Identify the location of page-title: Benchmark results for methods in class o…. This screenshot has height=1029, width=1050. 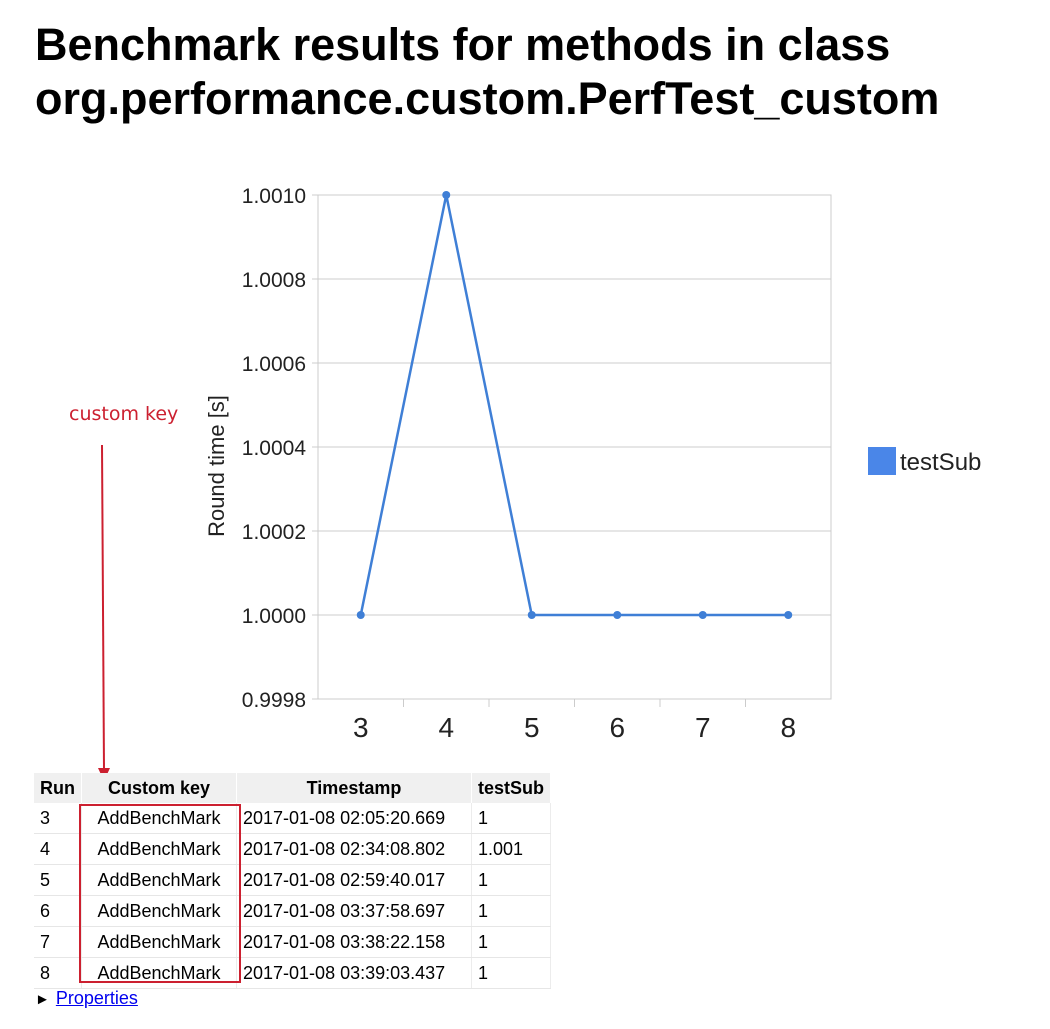
(487, 72).